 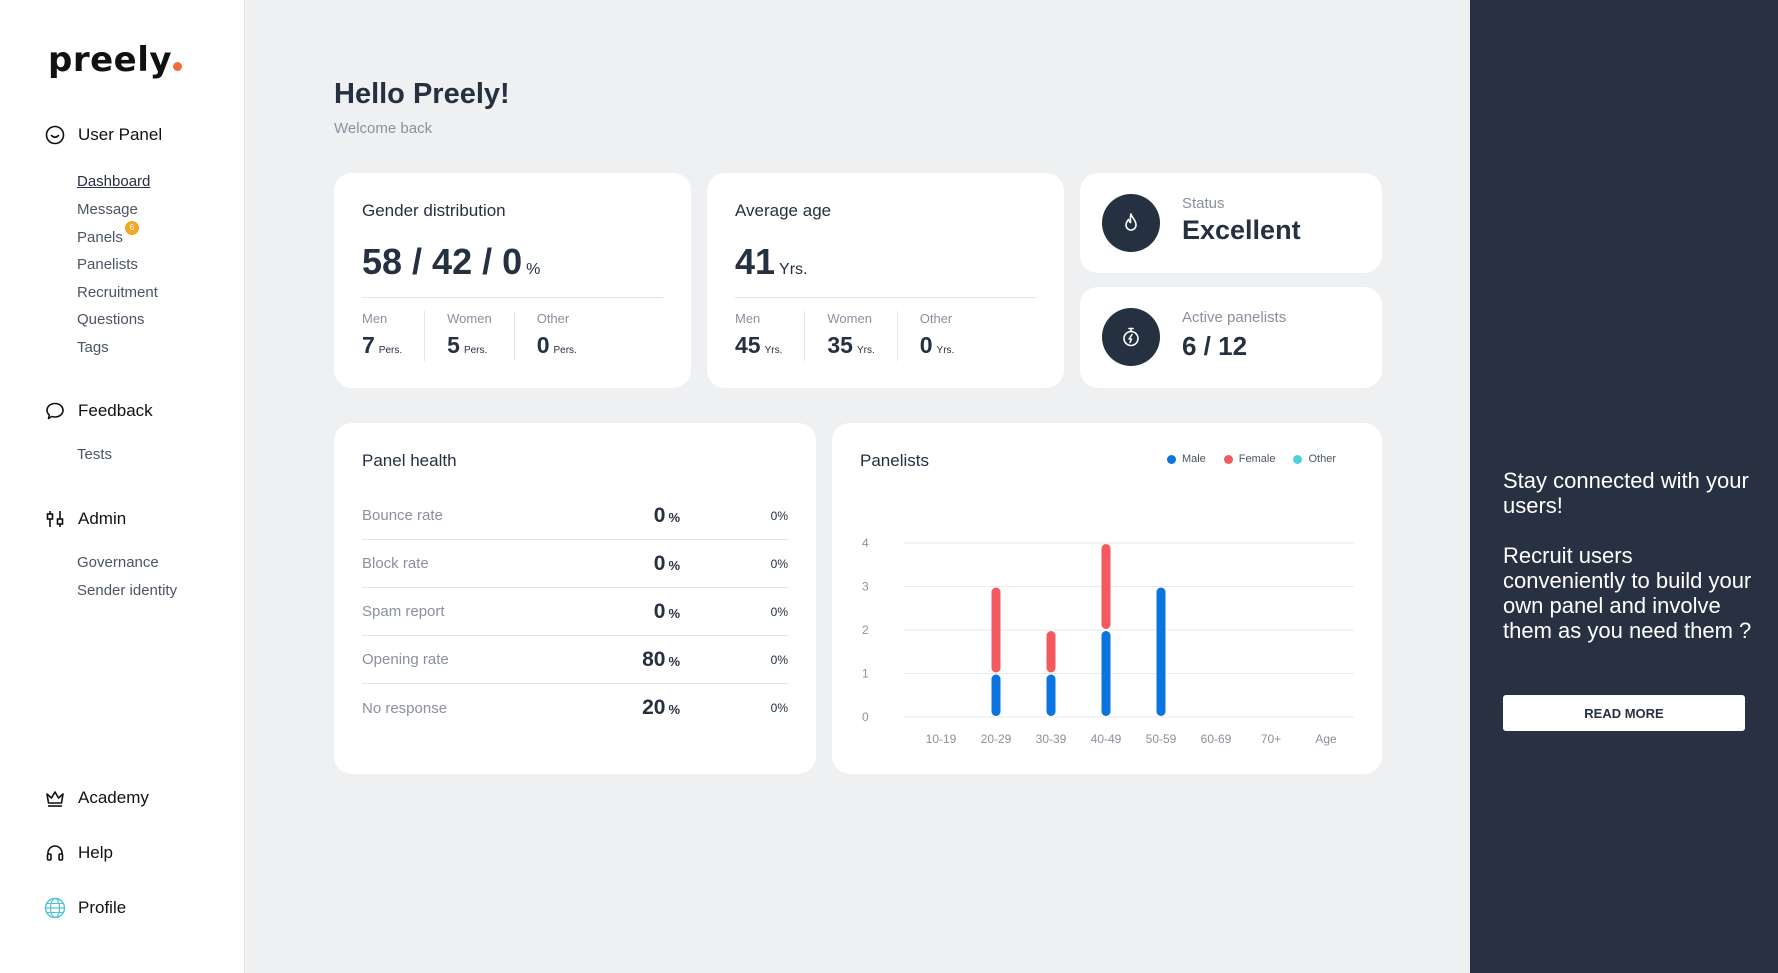 I want to click on legend-item-male: Male, so click(x=1186, y=459).